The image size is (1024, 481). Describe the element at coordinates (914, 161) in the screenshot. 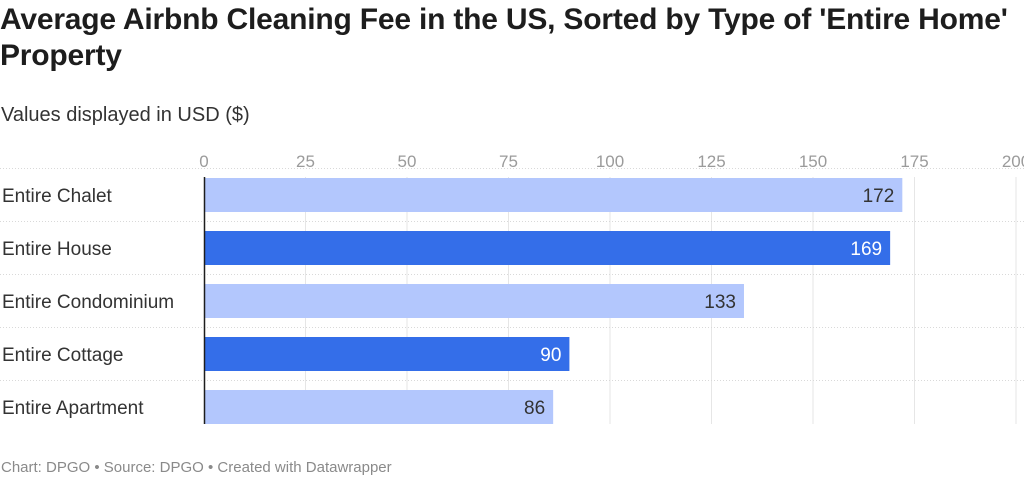

I see `x-tick-label: 175` at that location.